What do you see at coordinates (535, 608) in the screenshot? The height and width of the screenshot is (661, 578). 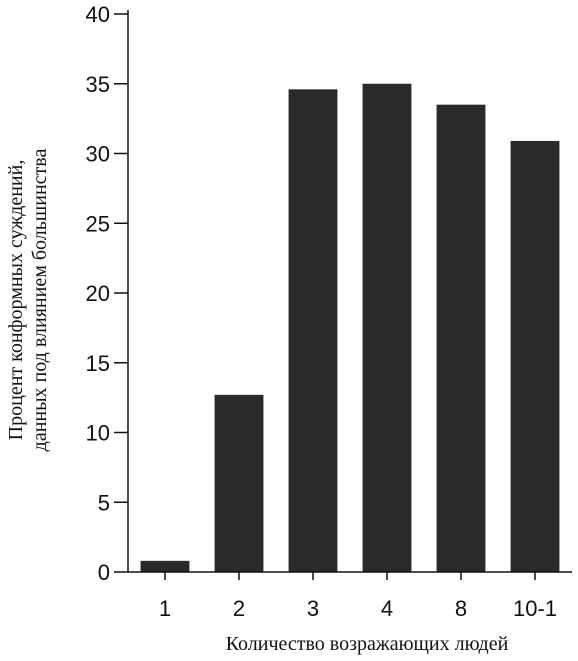 I see `x-tick-label: 10-1` at bounding box center [535, 608].